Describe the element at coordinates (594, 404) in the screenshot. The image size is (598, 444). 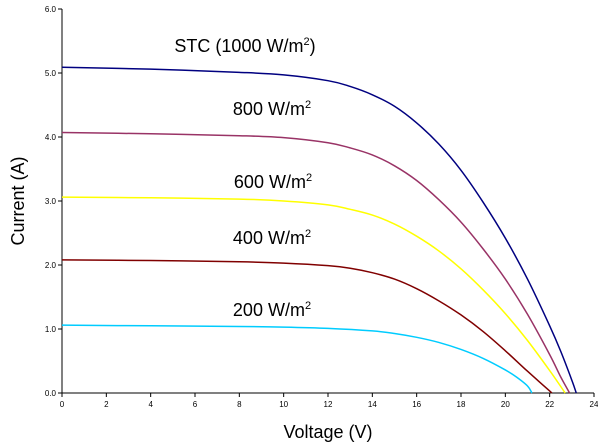
I see `x-tick-label: 24` at that location.